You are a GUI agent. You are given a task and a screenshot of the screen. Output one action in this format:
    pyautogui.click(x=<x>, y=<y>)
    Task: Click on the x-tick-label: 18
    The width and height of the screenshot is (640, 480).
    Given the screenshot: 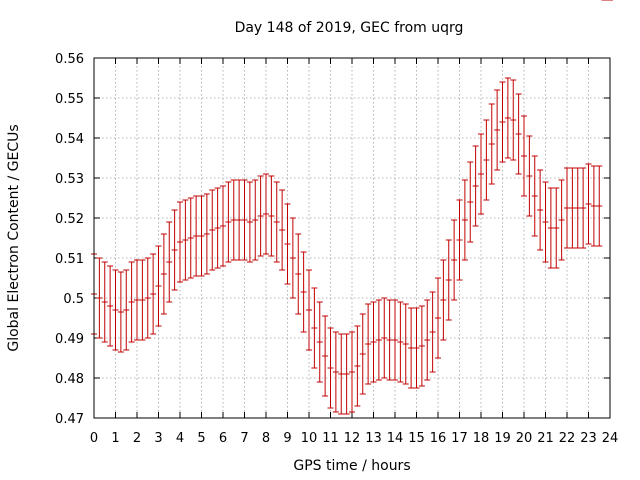 What is the action you would take?
    pyautogui.click(x=481, y=438)
    